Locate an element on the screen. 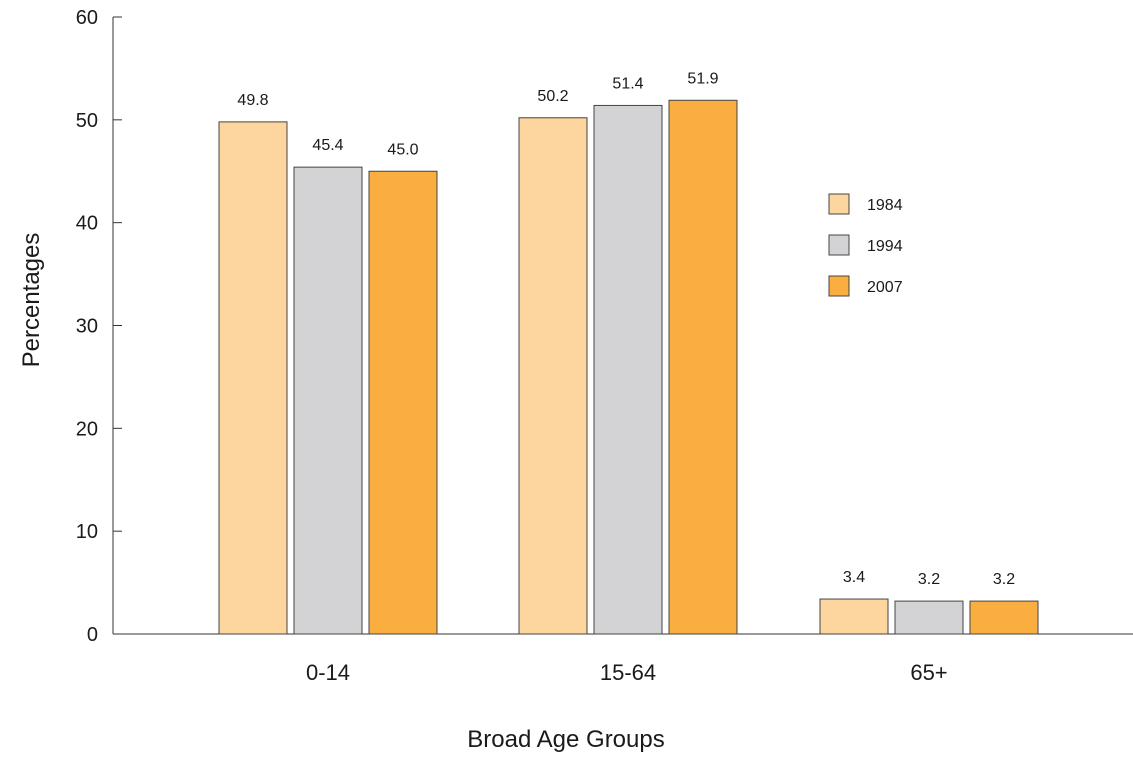 The width and height of the screenshot is (1133, 760). bar-data-label: 45.0 is located at coordinates (402, 149).